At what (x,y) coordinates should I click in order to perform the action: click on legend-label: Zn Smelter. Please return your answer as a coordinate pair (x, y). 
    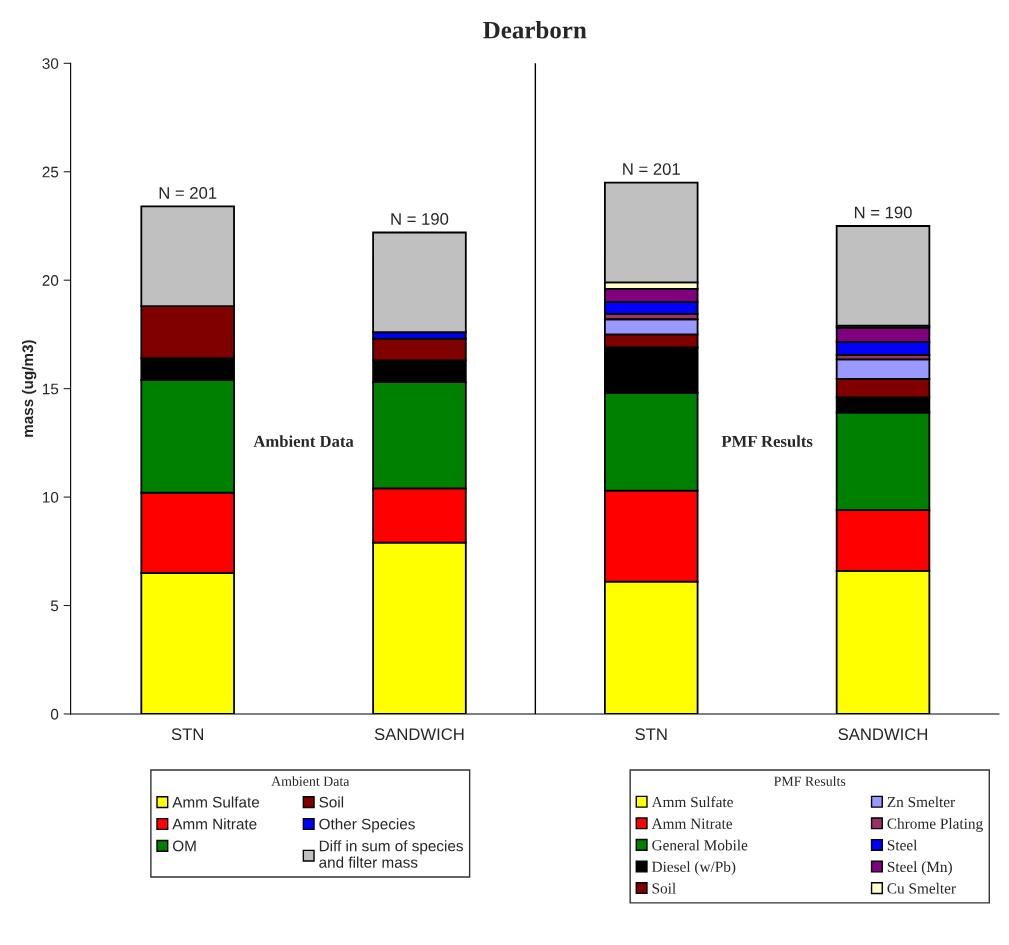
    Looking at the image, I should click on (921, 802).